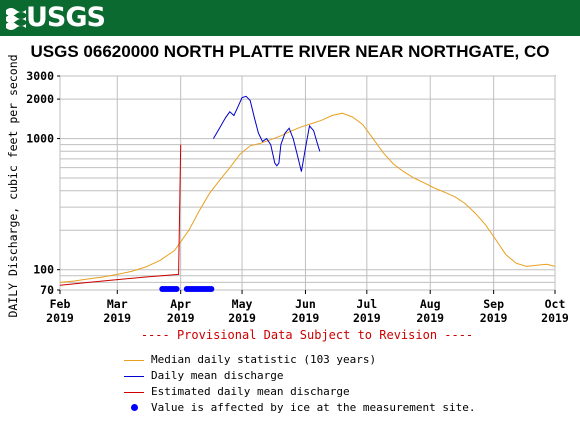  Describe the element at coordinates (242, 304) in the screenshot. I see `x-tick-label: May` at that location.